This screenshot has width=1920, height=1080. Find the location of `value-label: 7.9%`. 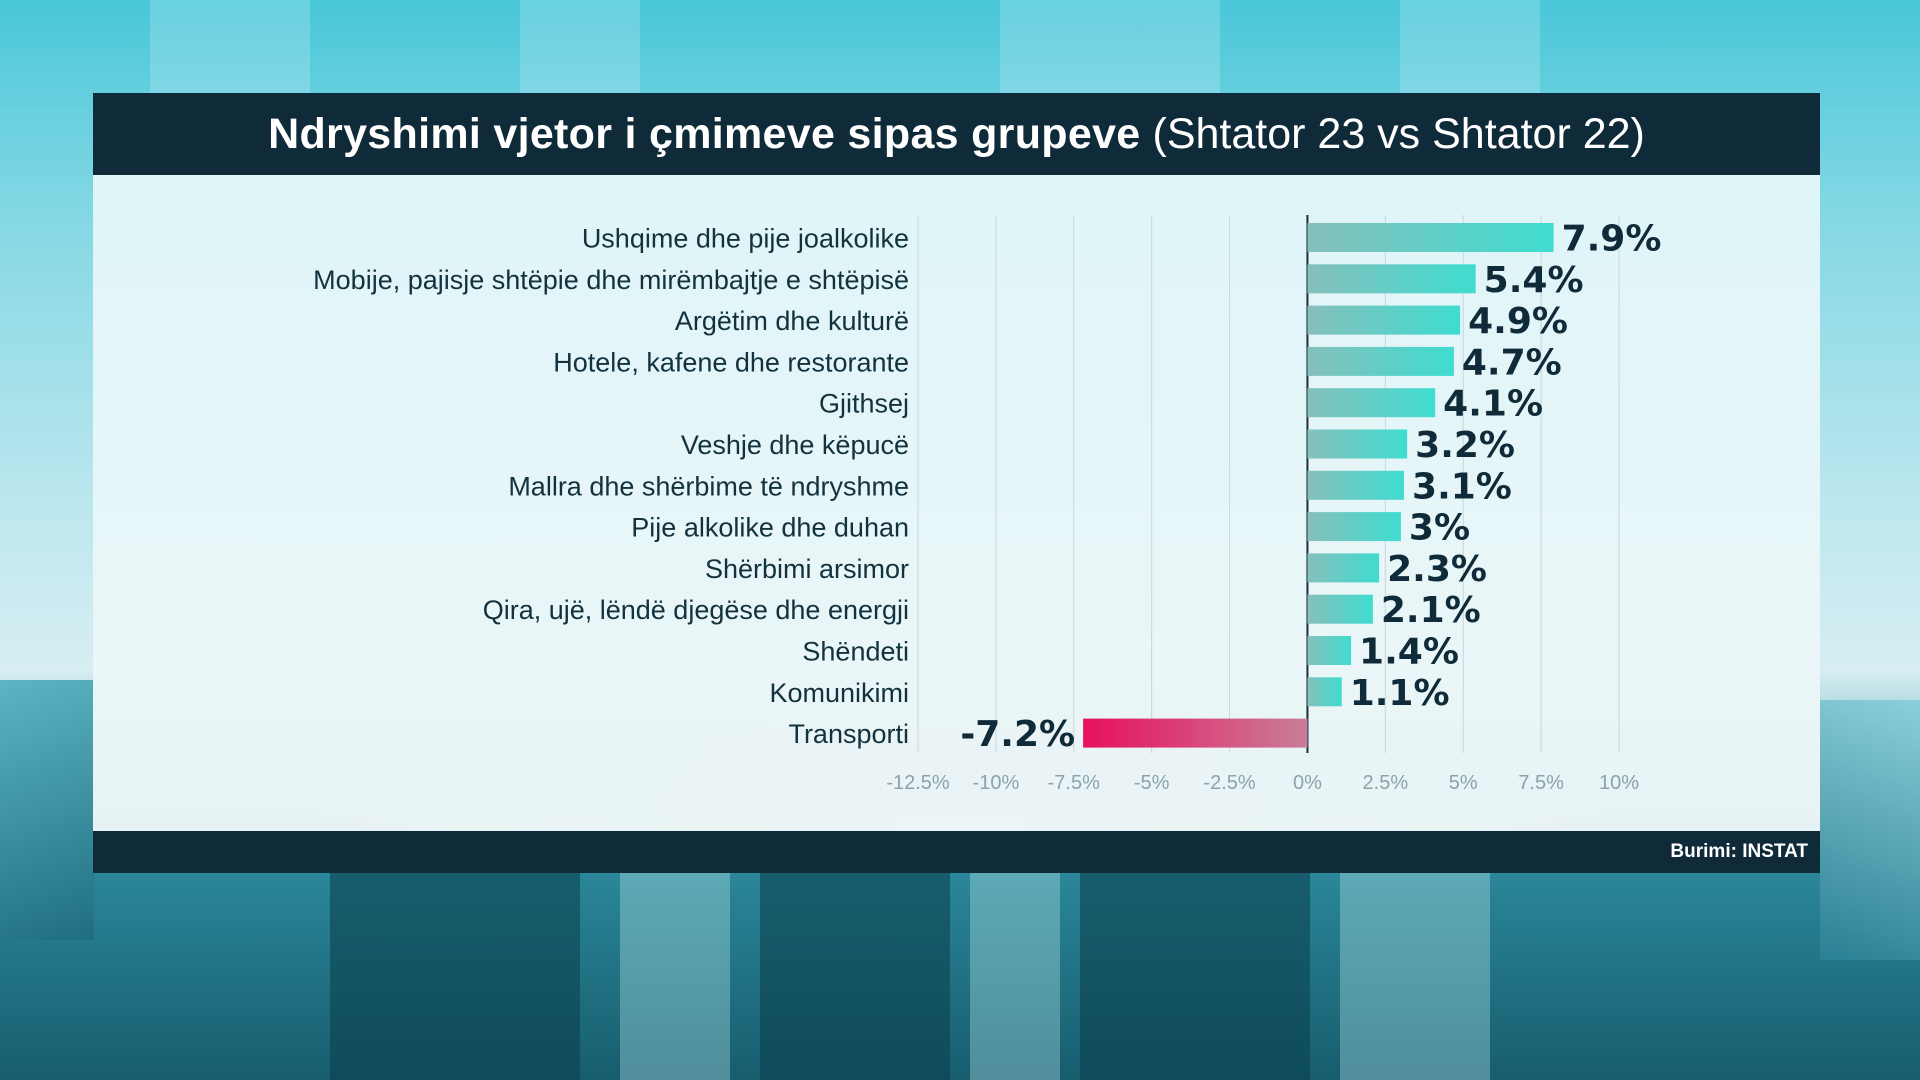

value-label: 7.9% is located at coordinates (1612, 239).